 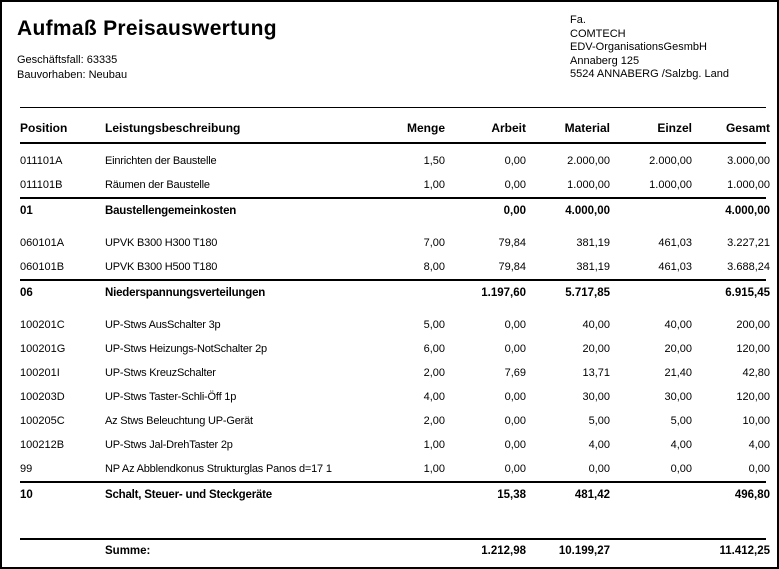 What do you see at coordinates (638, 47) in the screenshot?
I see `company-line: EDV-OrganisationsGesmbH` at bounding box center [638, 47].